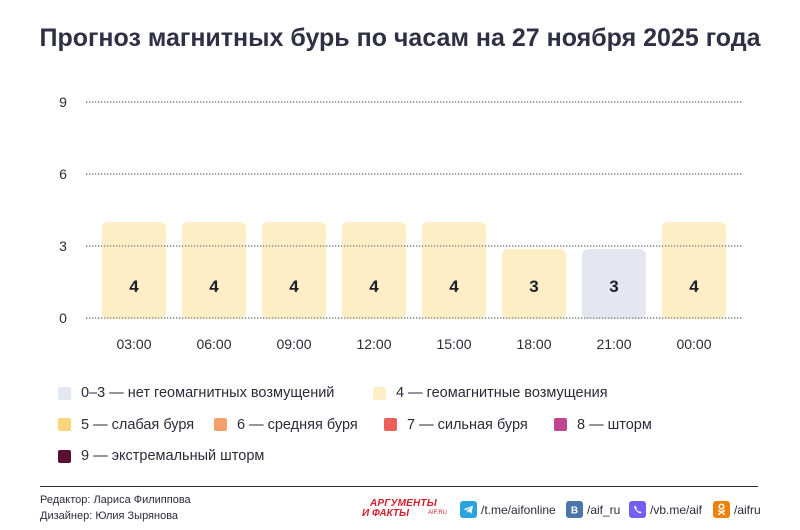 This screenshot has height=530, width=800. I want to click on bar-12:00, so click(374, 270).